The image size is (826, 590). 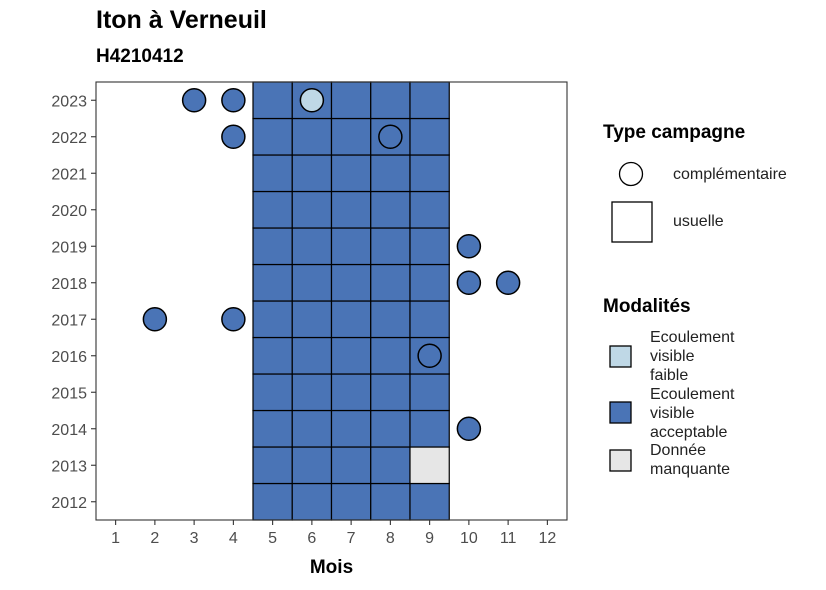 What do you see at coordinates (311, 538) in the screenshot?
I see `x-tick-label-6: 6` at bounding box center [311, 538].